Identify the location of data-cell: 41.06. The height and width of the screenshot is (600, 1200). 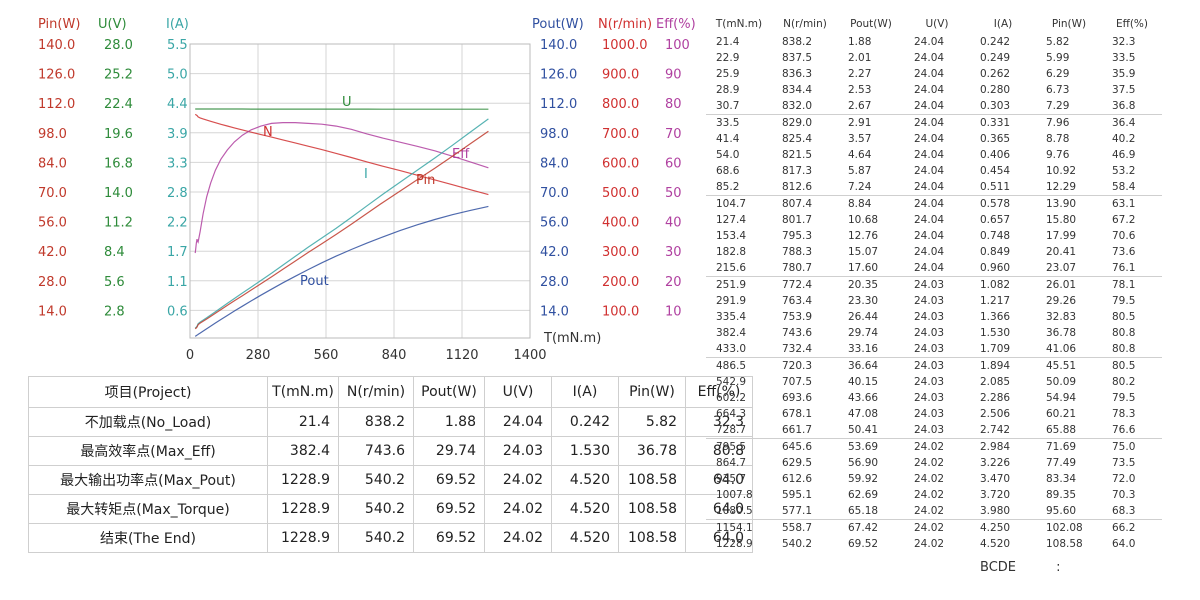
(1061, 349).